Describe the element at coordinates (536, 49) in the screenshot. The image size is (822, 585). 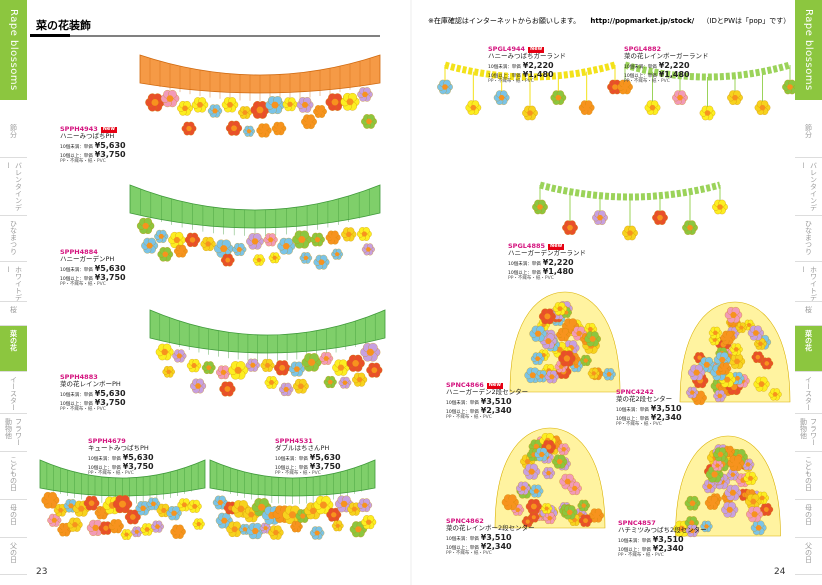
I see `new-badge: New` at that location.